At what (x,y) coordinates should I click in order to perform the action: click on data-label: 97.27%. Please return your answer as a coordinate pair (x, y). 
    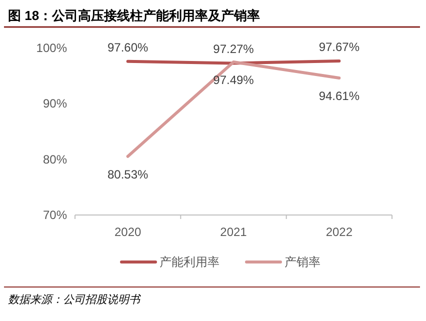
    Looking at the image, I should click on (233, 49).